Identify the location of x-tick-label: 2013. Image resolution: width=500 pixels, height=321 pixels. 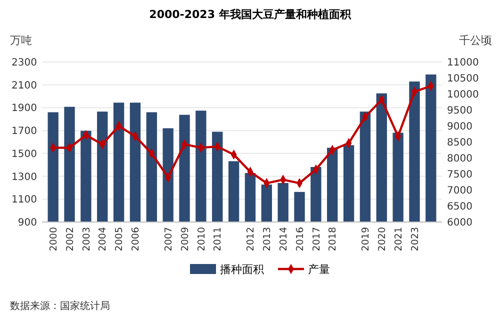
(267, 239).